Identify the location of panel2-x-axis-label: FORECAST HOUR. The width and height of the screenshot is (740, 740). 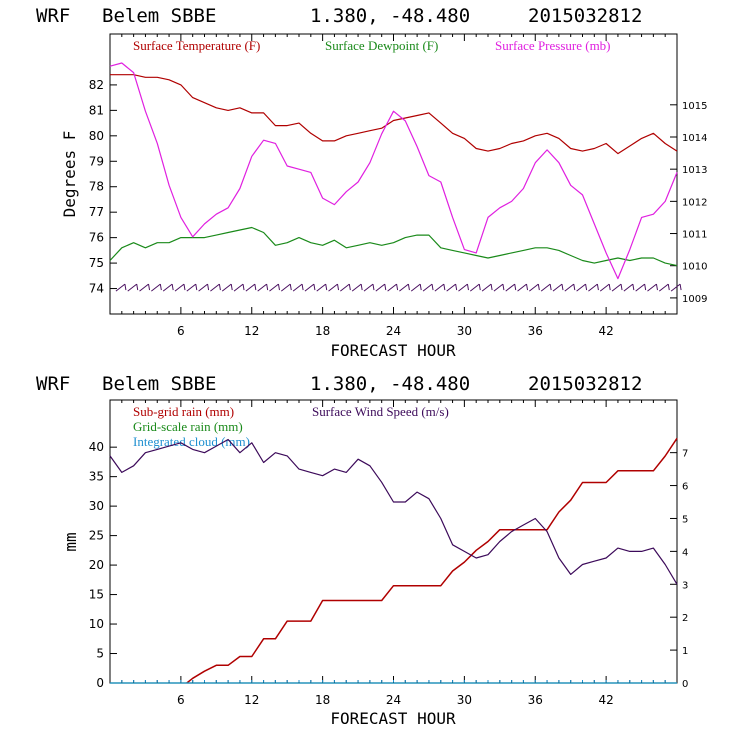
(393, 718).